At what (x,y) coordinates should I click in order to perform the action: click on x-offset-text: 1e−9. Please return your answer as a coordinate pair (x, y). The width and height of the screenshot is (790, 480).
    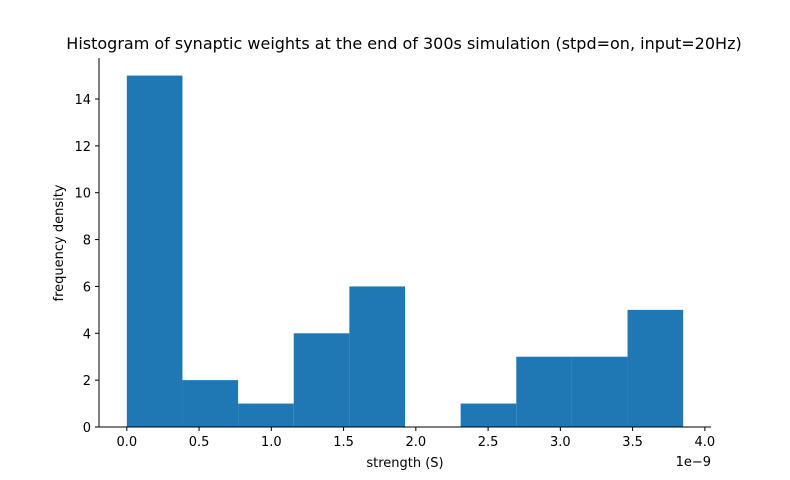
    Looking at the image, I should click on (693, 462).